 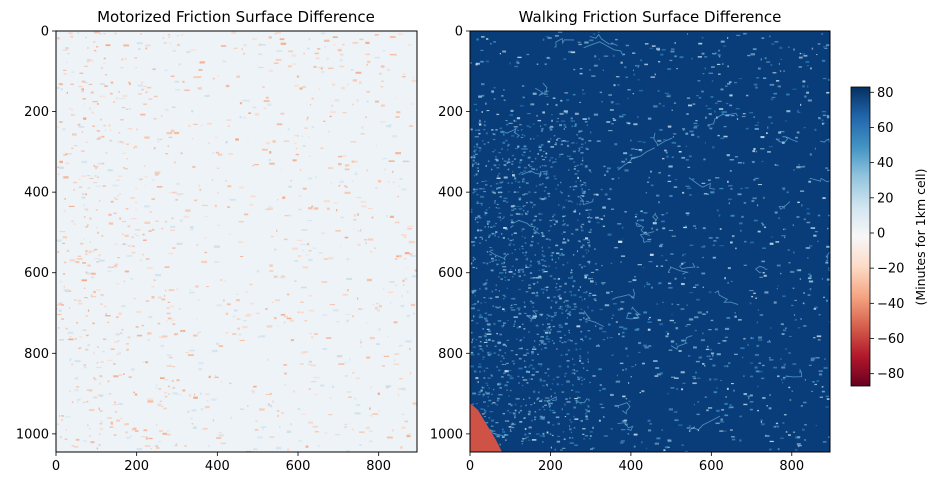 I want to click on colorbar-tick-label: 40, so click(x=885, y=163).